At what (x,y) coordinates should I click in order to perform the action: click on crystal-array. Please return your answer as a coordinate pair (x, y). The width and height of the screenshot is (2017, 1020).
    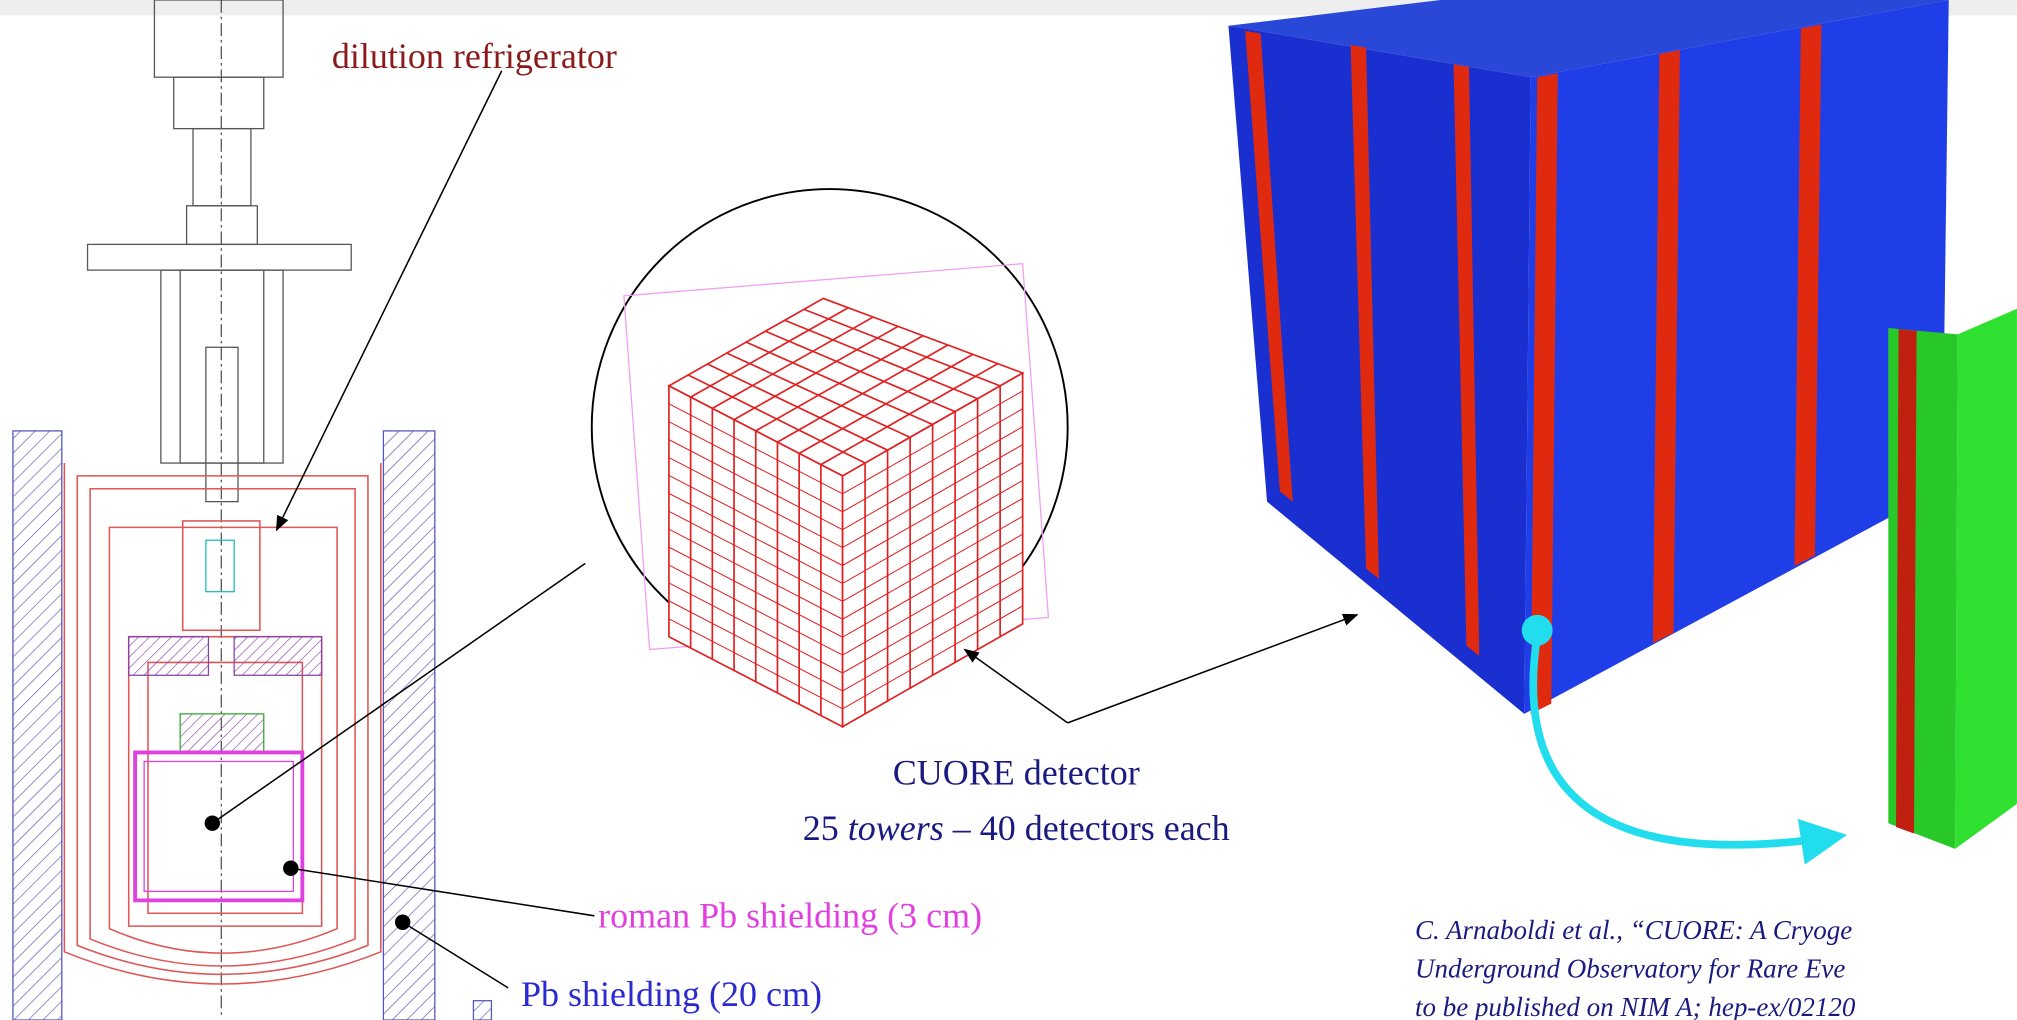
    Looking at the image, I should click on (846, 513).